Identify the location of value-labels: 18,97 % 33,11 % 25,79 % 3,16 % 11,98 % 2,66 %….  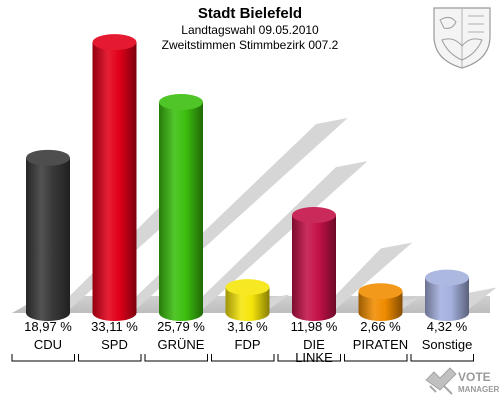
(246, 326).